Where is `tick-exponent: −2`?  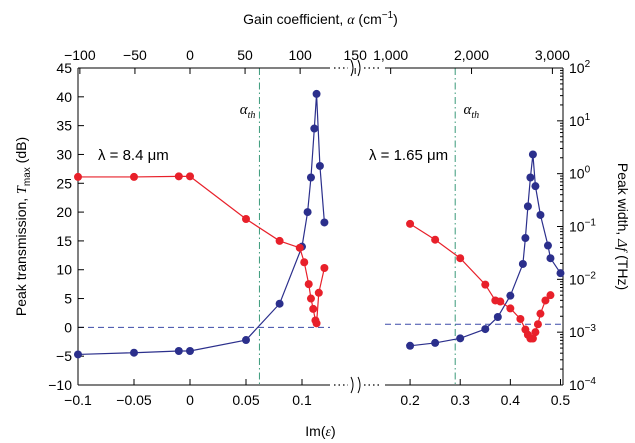
tick-exponent: −2 is located at coordinates (591, 275).